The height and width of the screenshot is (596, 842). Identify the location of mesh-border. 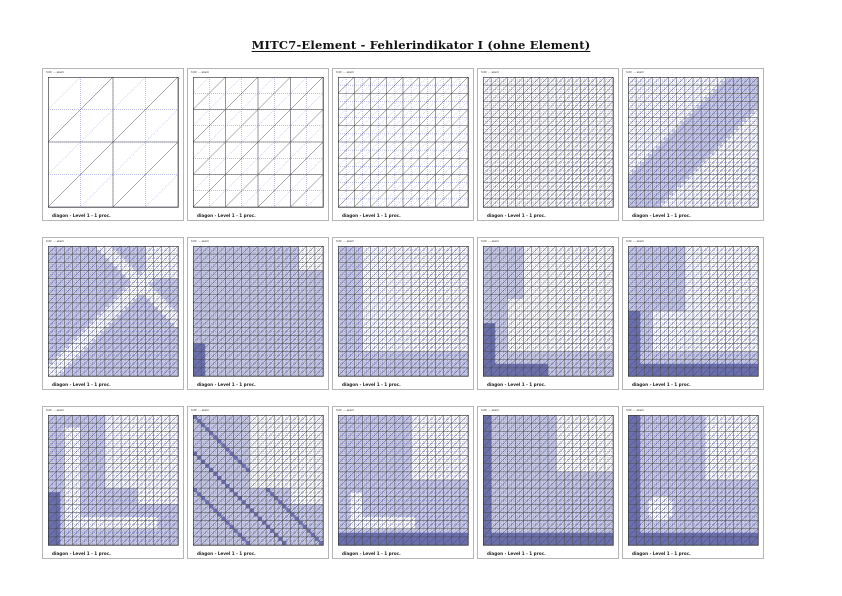
(113, 311).